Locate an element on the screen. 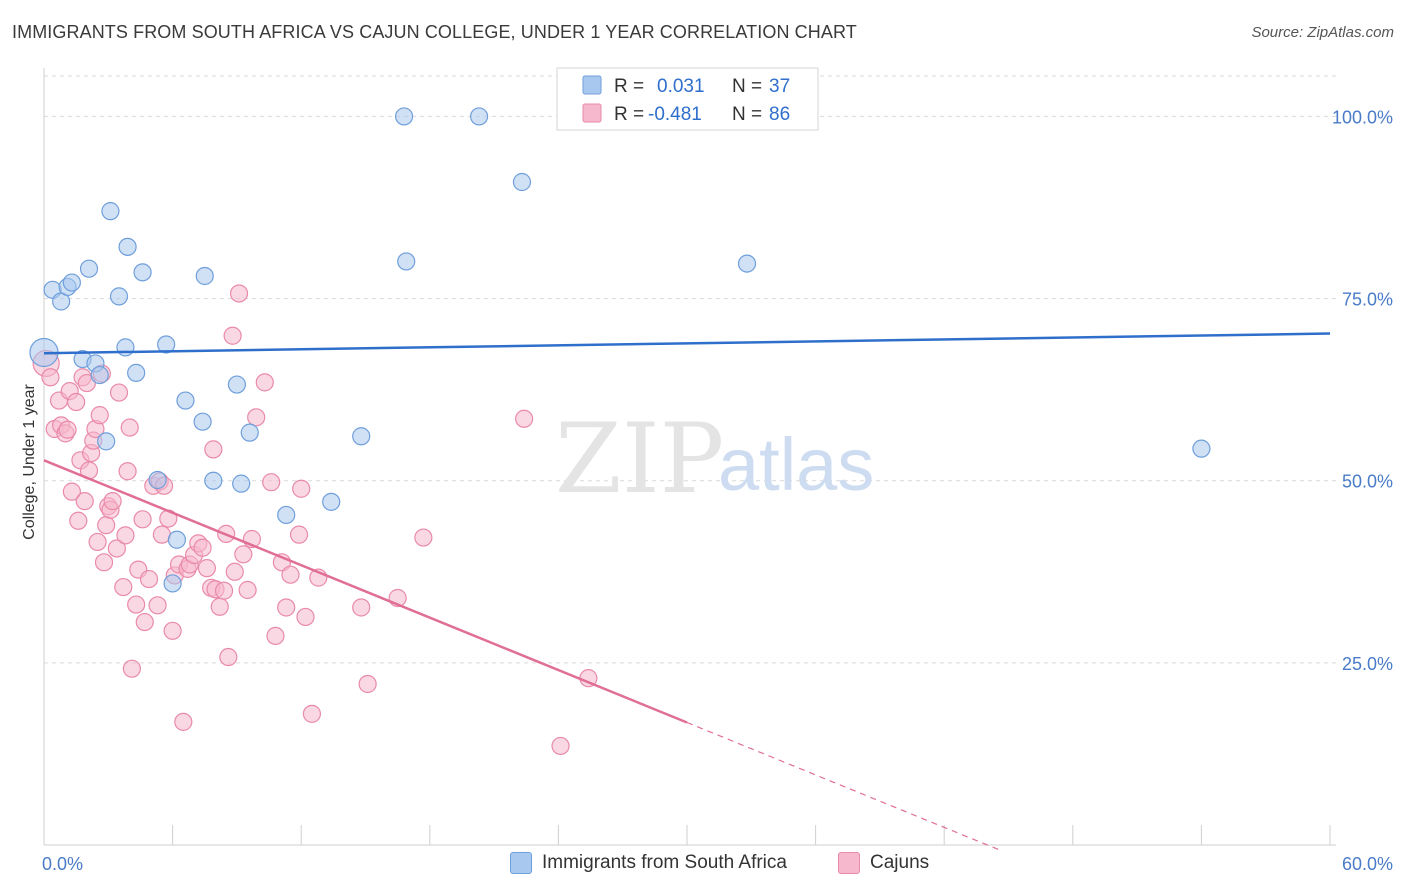 This screenshot has height=892, width=1406. legend-swatch-blue is located at coordinates (521, 863).